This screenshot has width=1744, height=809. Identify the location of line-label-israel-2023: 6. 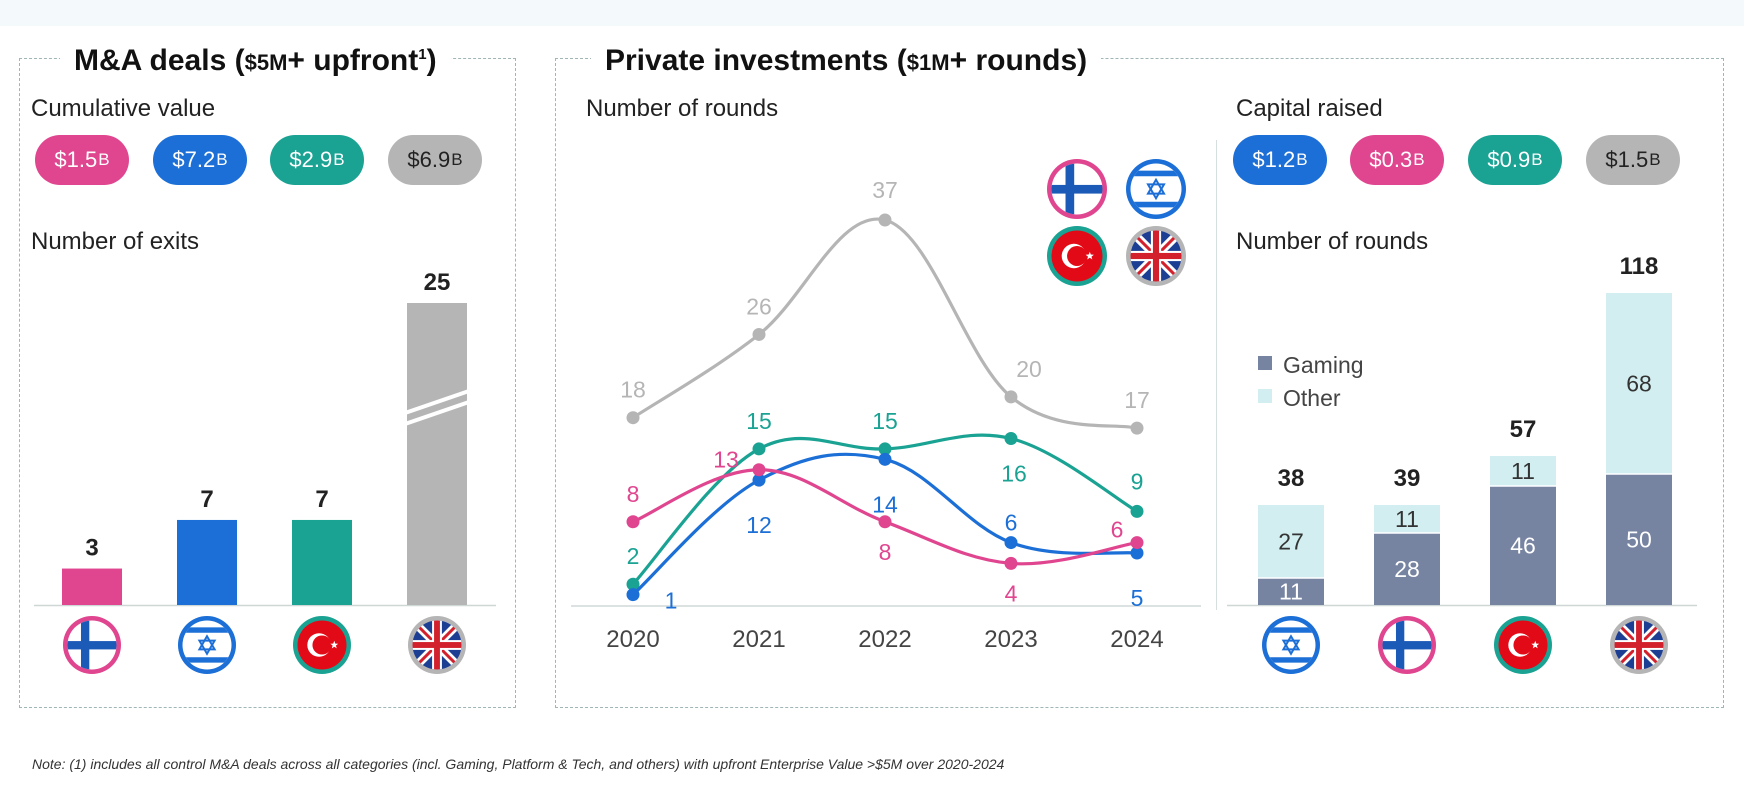
(1011, 523).